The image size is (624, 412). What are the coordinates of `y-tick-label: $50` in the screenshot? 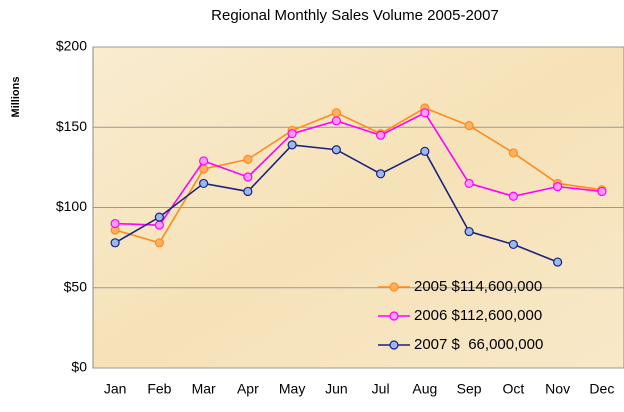 It's located at (76, 286).